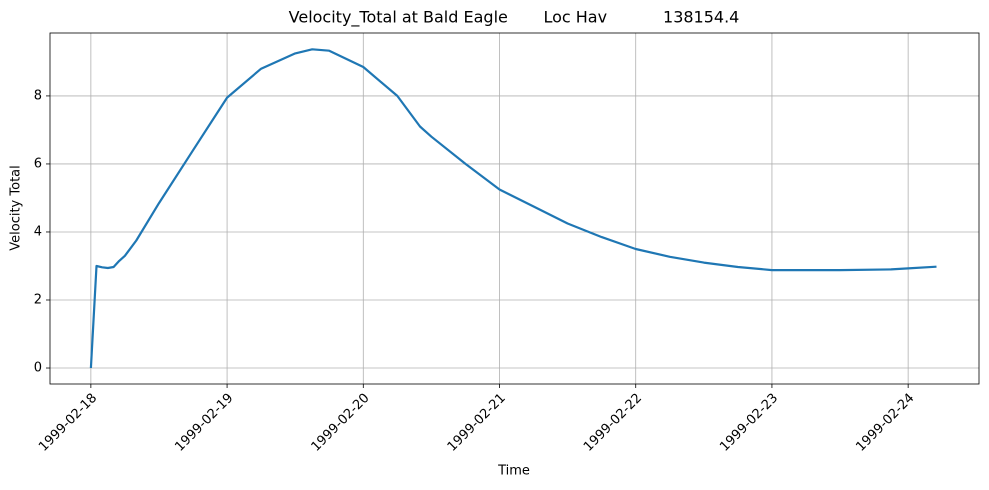  I want to click on x-tick-label: 1999-02-18, so click(68, 423).